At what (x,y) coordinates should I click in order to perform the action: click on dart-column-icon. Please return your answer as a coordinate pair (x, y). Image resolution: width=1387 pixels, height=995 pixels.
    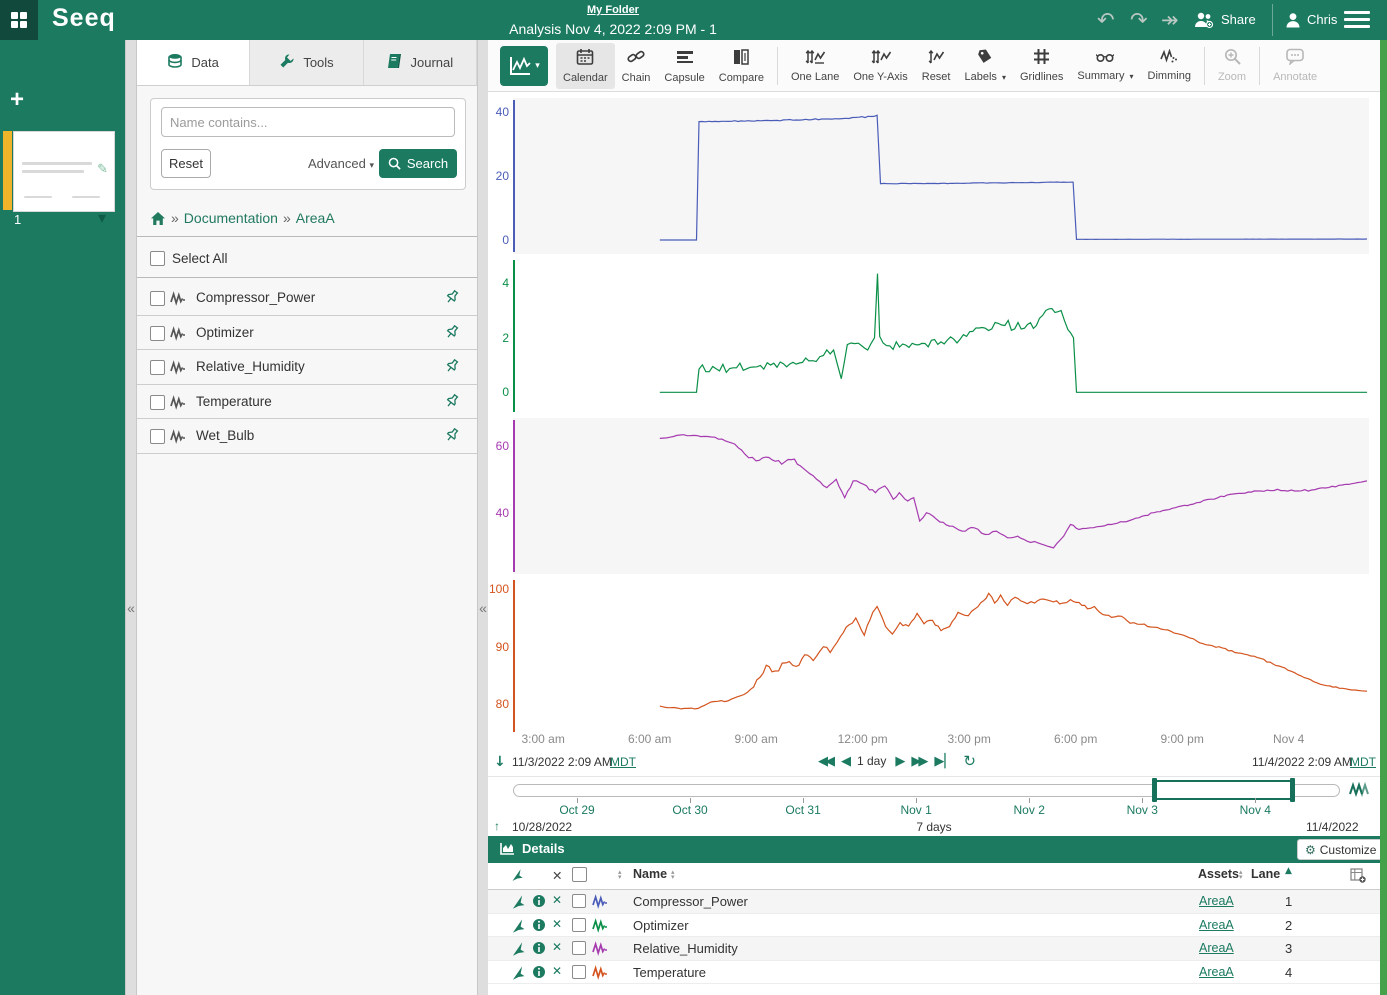
    Looking at the image, I should click on (517, 876).